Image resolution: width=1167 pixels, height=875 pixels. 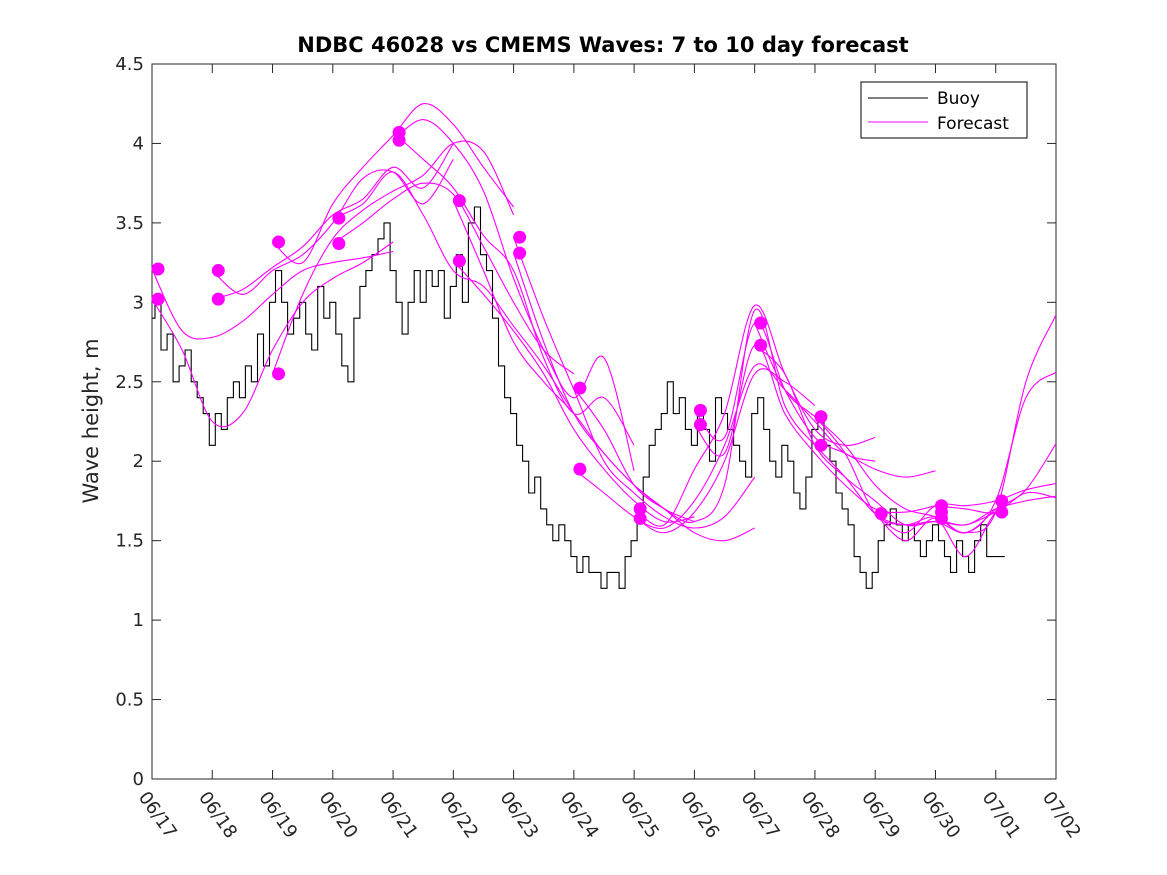 I want to click on x-tick-label: 06/21, so click(x=398, y=815).